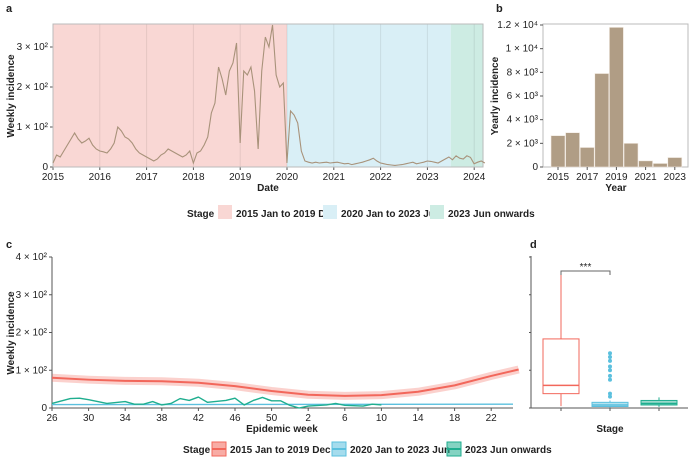 The width and height of the screenshot is (697, 465). I want to click on x-tick-label: 30, so click(89, 418).